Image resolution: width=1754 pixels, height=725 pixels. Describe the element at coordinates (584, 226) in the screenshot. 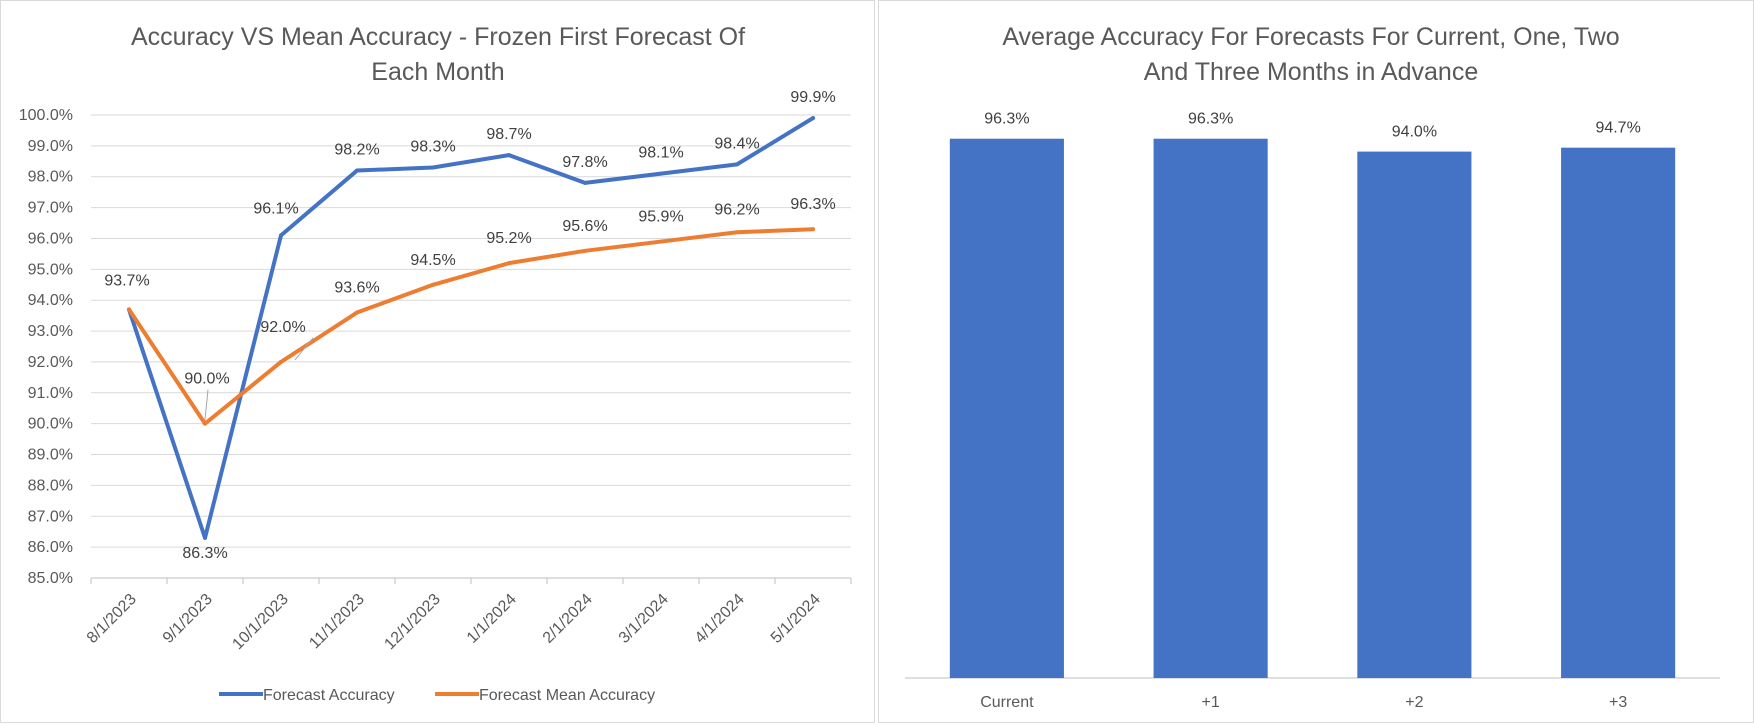

I see `data-label: 95.6%` at that location.